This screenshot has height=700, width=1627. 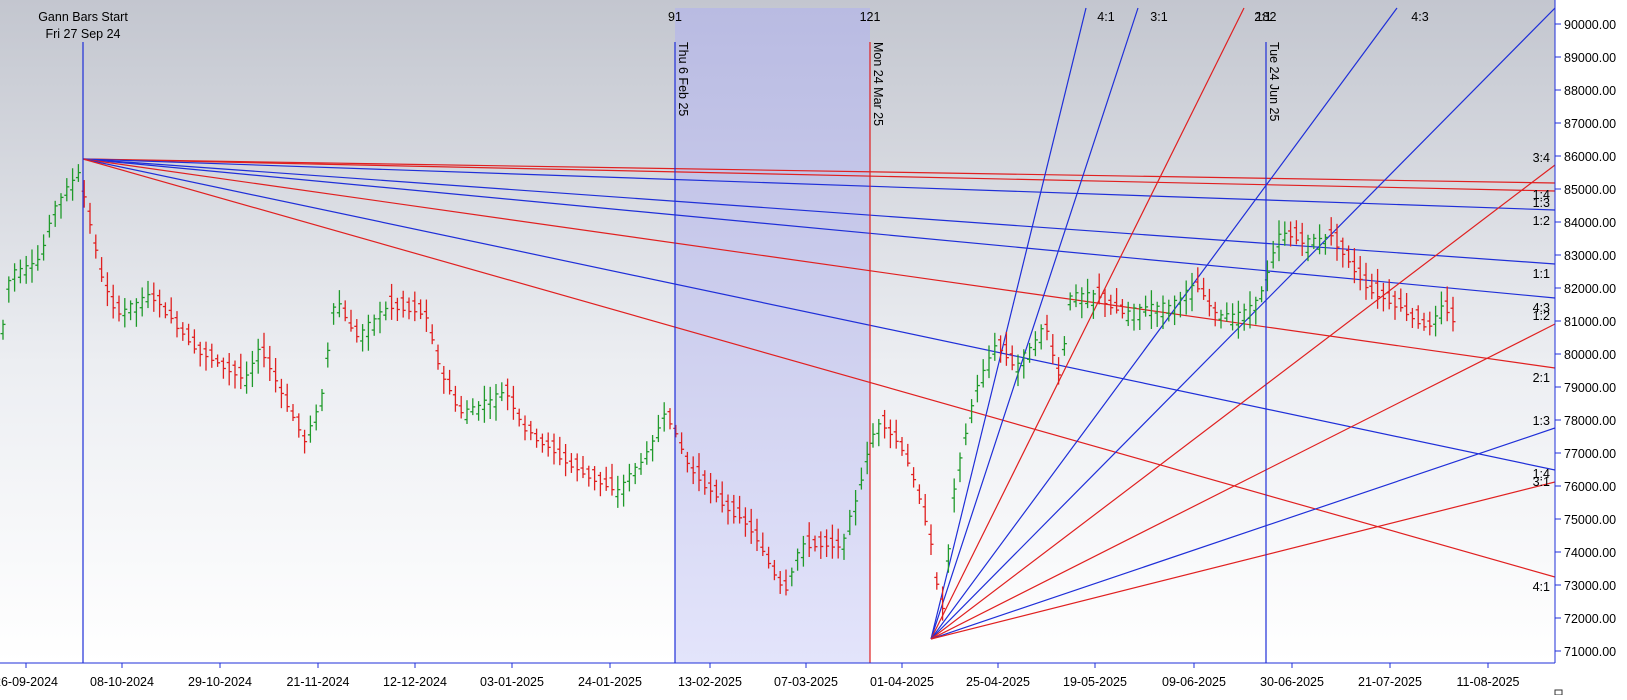 I want to click on start-marker-title: Gann Bars Start, so click(x=83, y=17).